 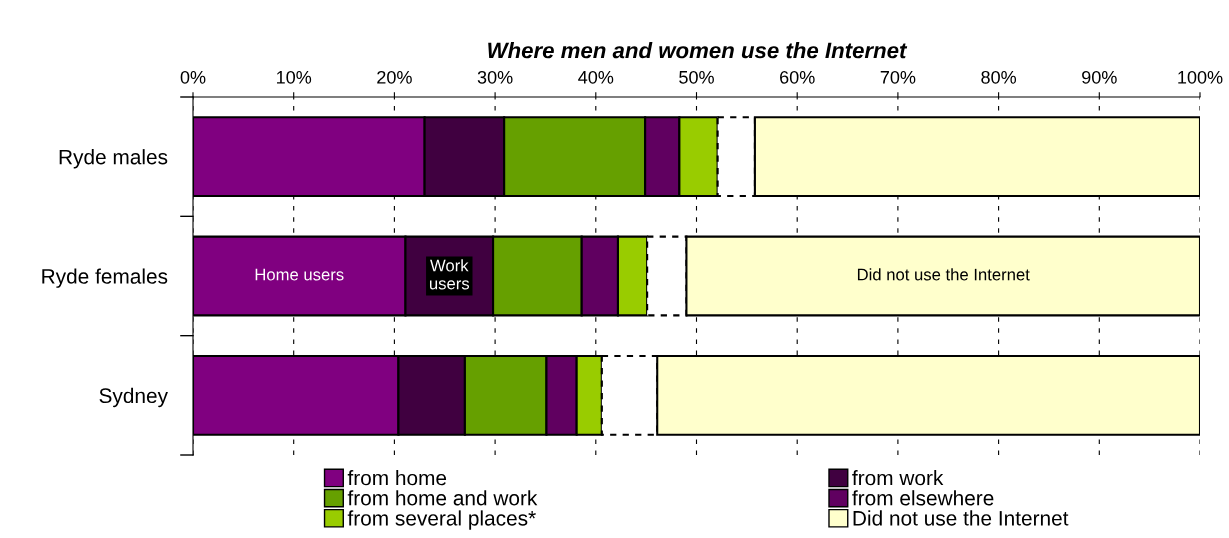 What do you see at coordinates (898, 77) in the screenshot?
I see `x-tick-label: 70%` at bounding box center [898, 77].